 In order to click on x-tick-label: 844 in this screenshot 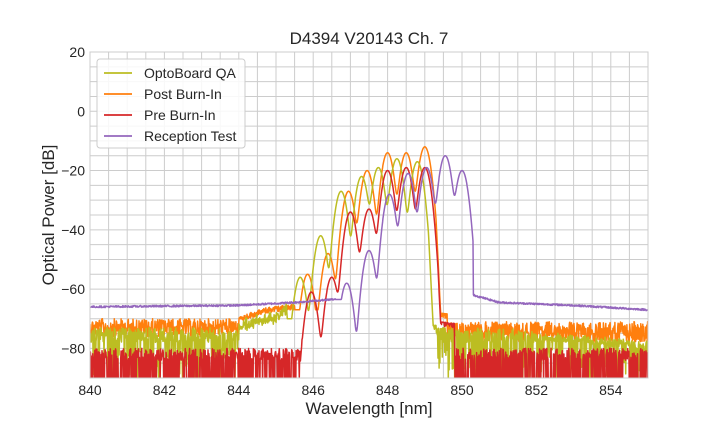, I will do `click(239, 390)`.